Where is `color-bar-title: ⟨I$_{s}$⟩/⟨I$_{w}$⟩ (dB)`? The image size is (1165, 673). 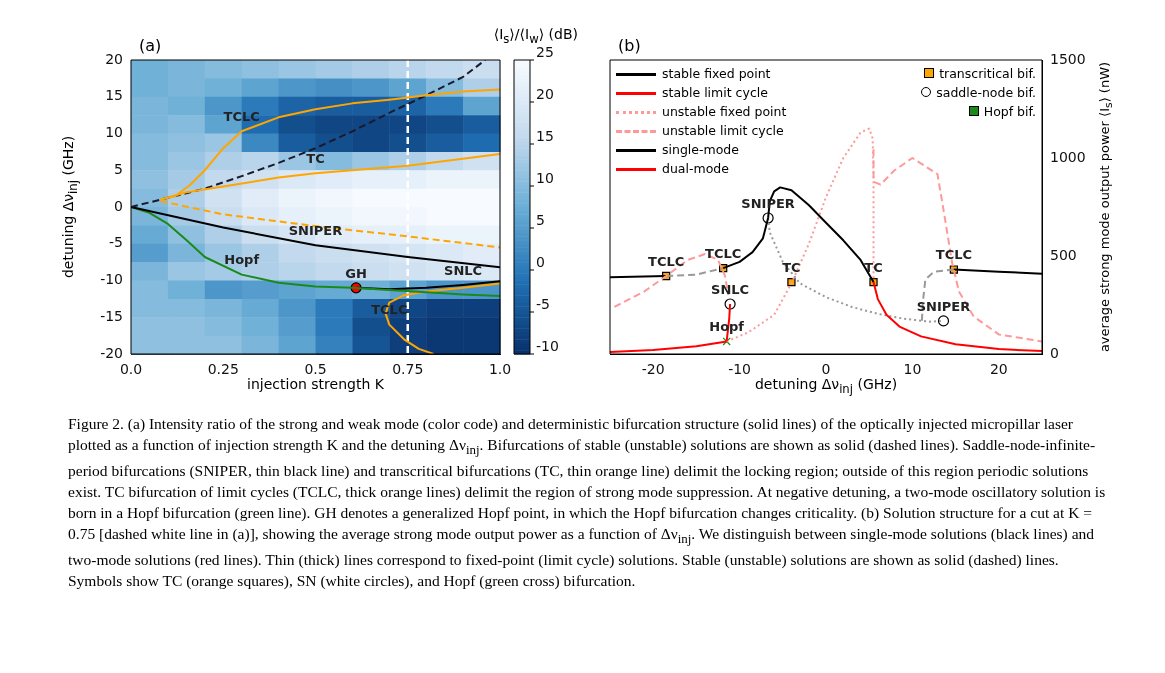
color-bar-title: ⟨I$_{s}$⟩/⟨I$_{w}$⟩ (dB) is located at coordinates (535, 36).